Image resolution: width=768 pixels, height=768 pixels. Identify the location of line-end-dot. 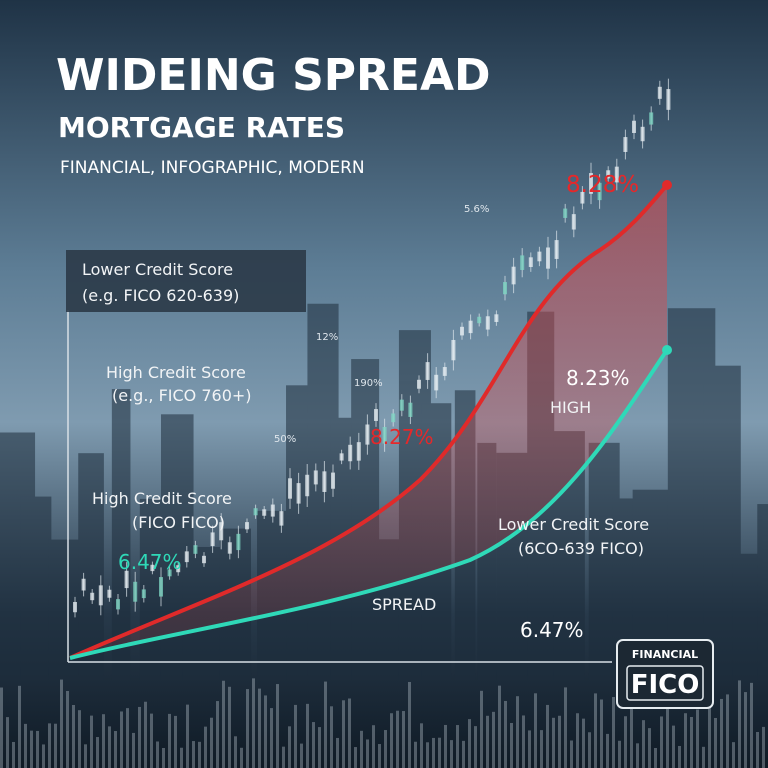
(667, 350).